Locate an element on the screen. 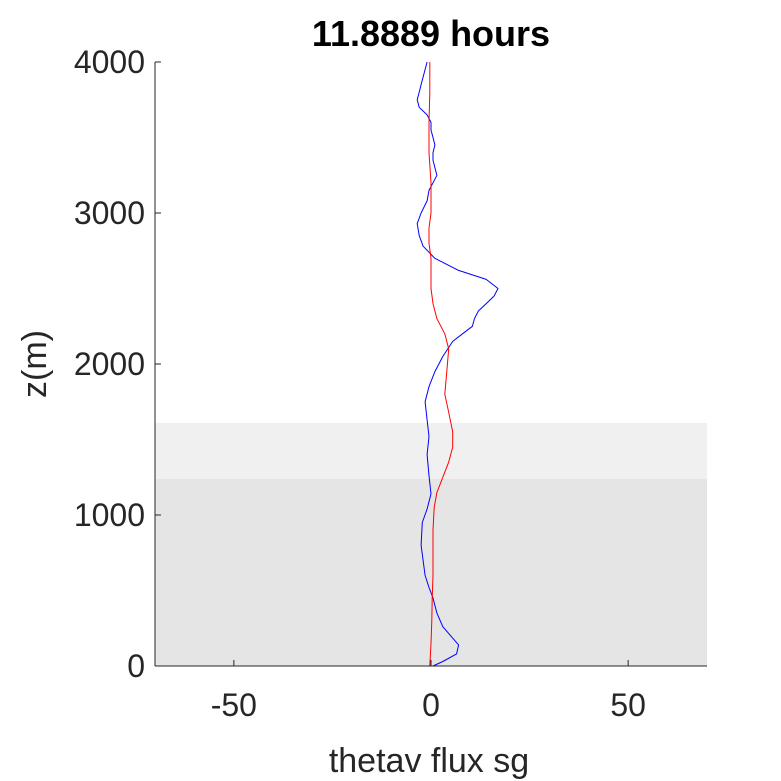 The height and width of the screenshot is (781, 781). y-tick-label-4: 4000 is located at coordinates (109, 62).